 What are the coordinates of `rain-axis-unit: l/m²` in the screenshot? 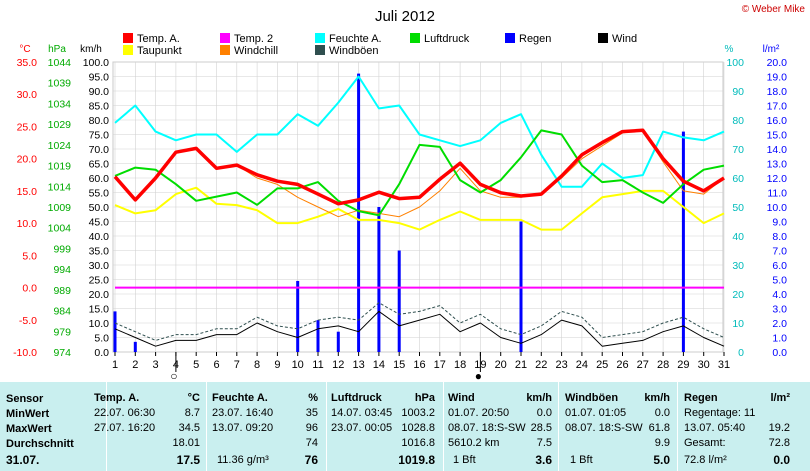 It's located at (771, 49).